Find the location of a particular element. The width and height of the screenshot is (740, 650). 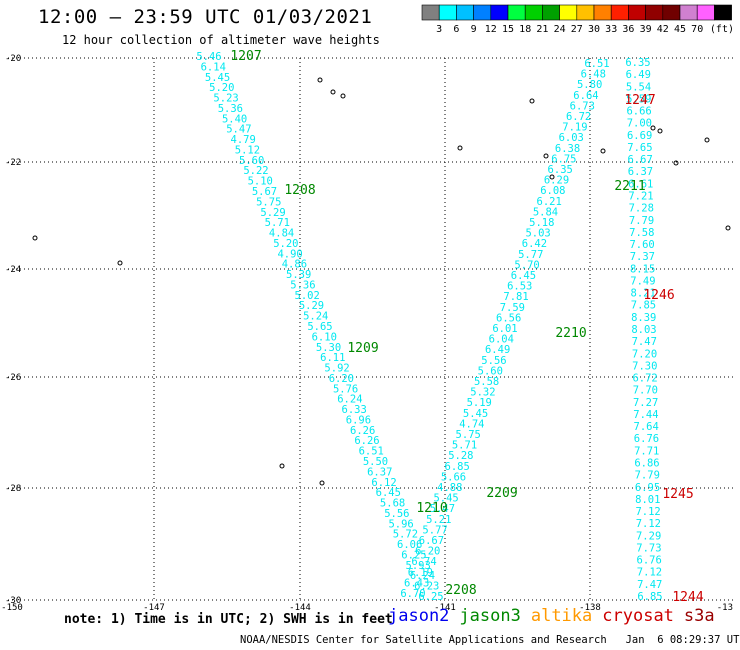

swh-value: 7.37 is located at coordinates (642, 257).